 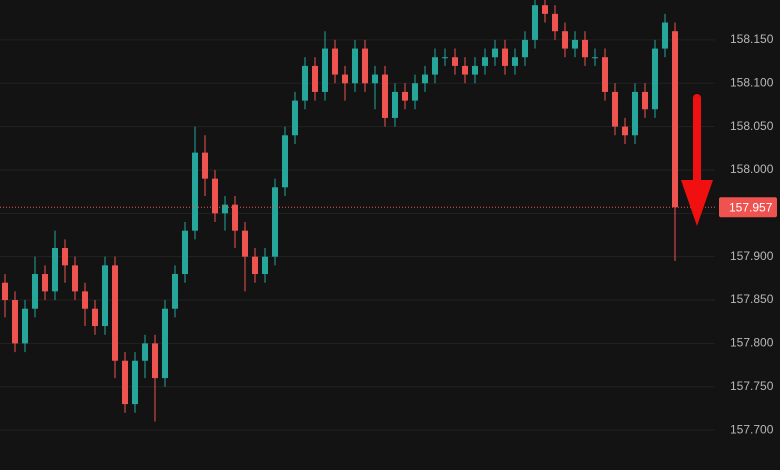 I want to click on y-tick-label: 157.900, so click(x=752, y=256).